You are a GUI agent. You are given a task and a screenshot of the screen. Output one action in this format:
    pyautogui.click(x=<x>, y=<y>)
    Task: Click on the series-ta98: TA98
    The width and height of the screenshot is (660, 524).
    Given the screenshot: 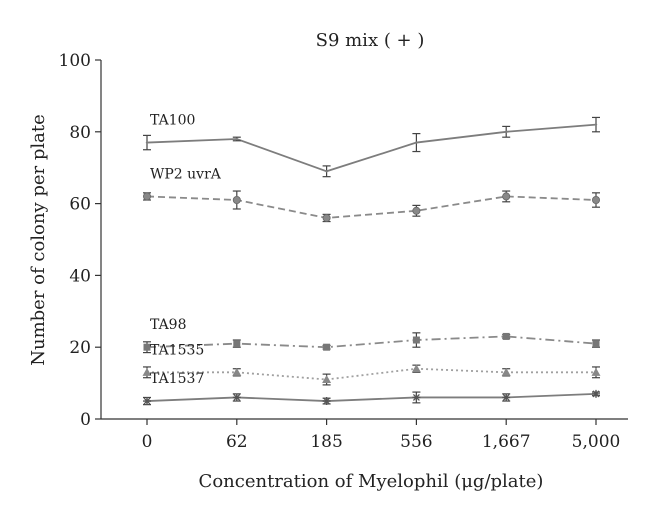 What is the action you would take?
    pyautogui.click(x=371, y=335)
    